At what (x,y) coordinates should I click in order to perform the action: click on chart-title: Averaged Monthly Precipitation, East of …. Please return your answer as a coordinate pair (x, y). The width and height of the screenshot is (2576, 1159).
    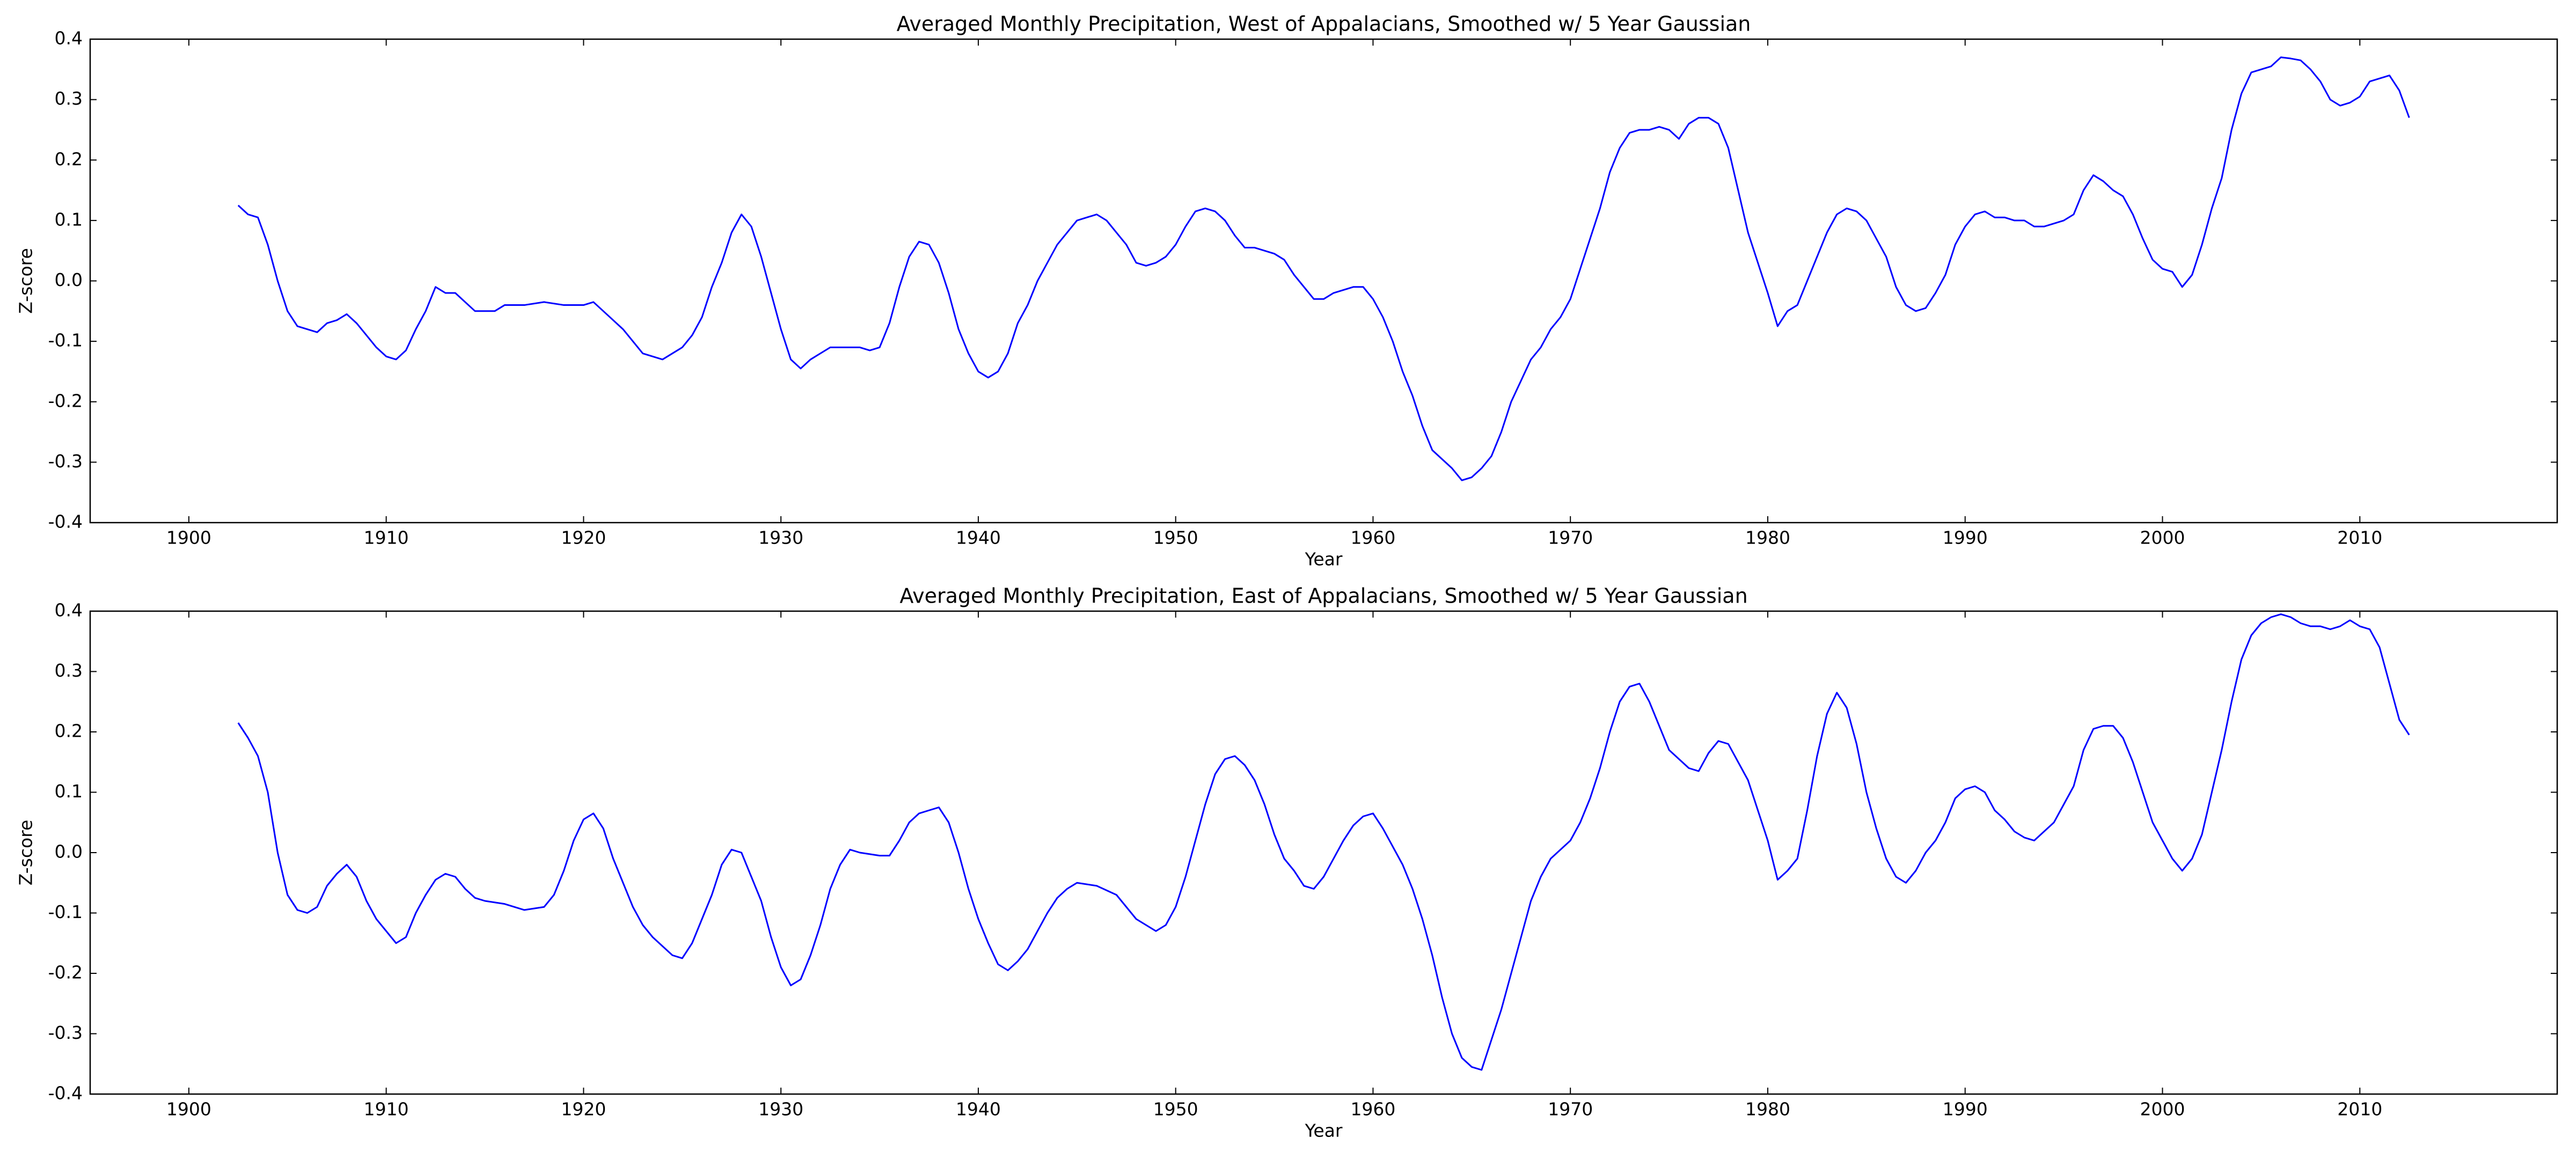
    Looking at the image, I should click on (1323, 596).